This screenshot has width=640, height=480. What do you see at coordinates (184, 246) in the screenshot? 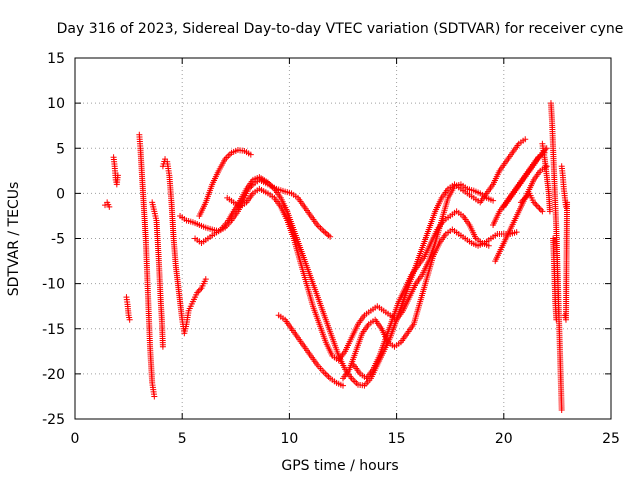
I see `series-s6` at bounding box center [184, 246].